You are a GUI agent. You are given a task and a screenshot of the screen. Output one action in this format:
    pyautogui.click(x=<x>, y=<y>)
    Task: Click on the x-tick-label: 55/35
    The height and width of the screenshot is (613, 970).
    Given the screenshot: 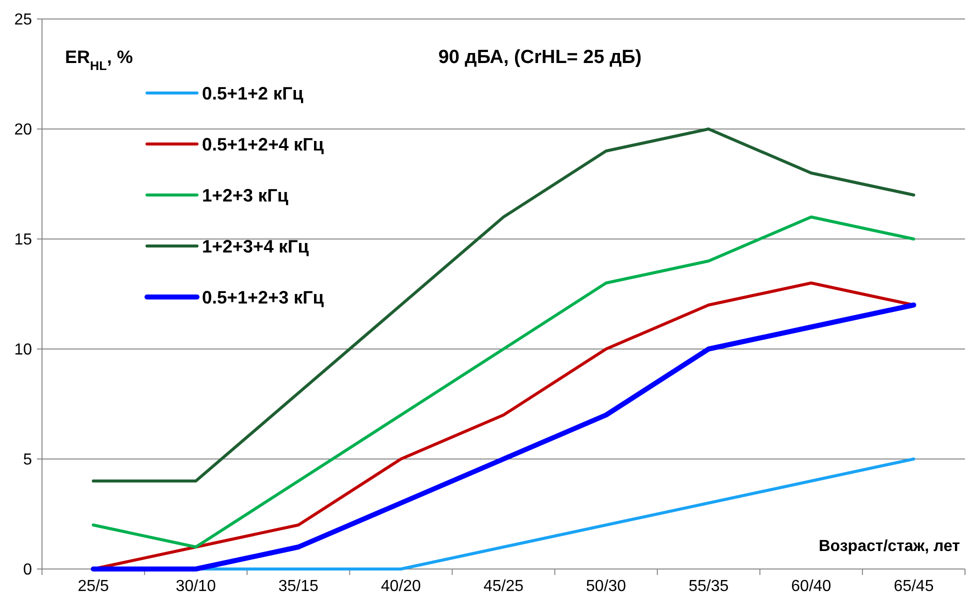 What is the action you would take?
    pyautogui.click(x=708, y=586)
    